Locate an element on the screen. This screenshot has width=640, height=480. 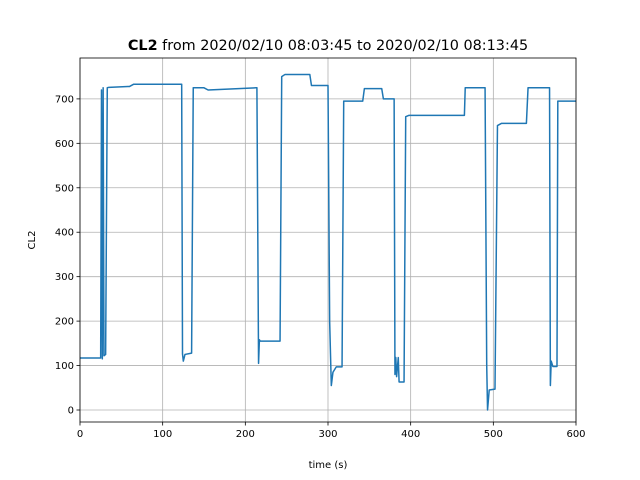
x-tick-label: 100 is located at coordinates (162, 434).